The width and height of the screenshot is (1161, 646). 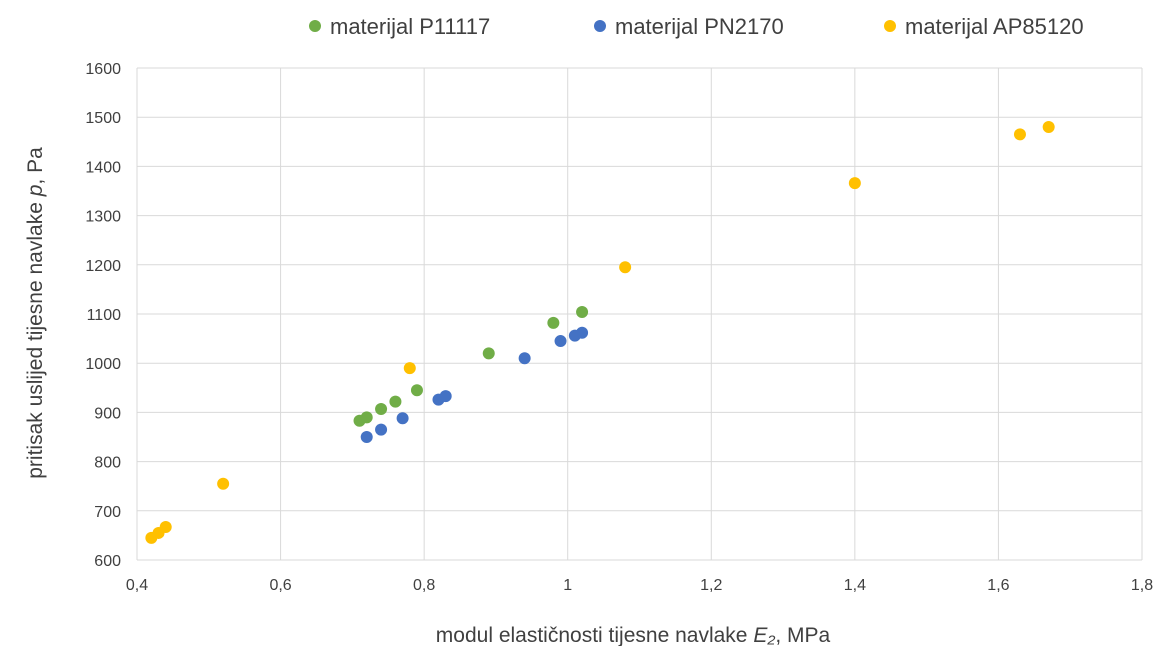 What do you see at coordinates (998, 585) in the screenshot?
I see `x-tick-label: 1,6` at bounding box center [998, 585].